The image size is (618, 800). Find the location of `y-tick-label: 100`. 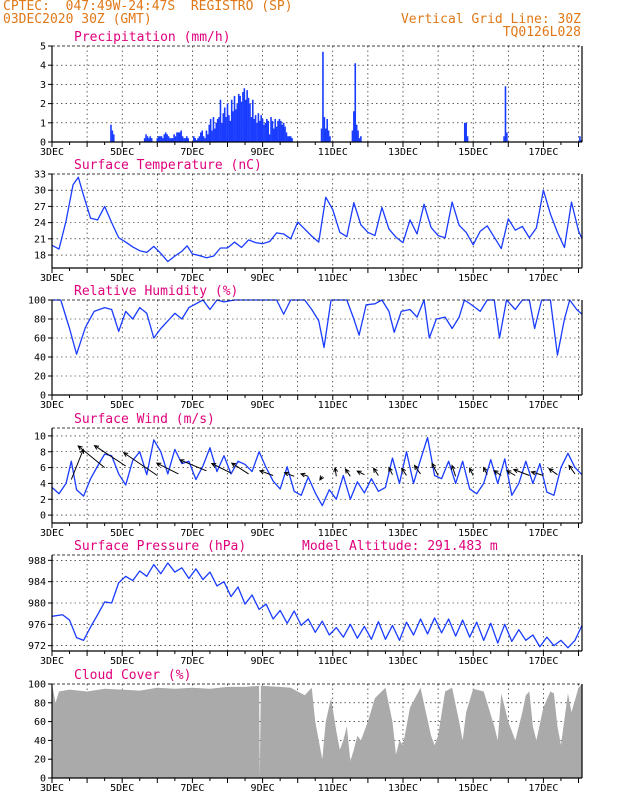

y-tick-label: 100 is located at coordinates (37, 301).